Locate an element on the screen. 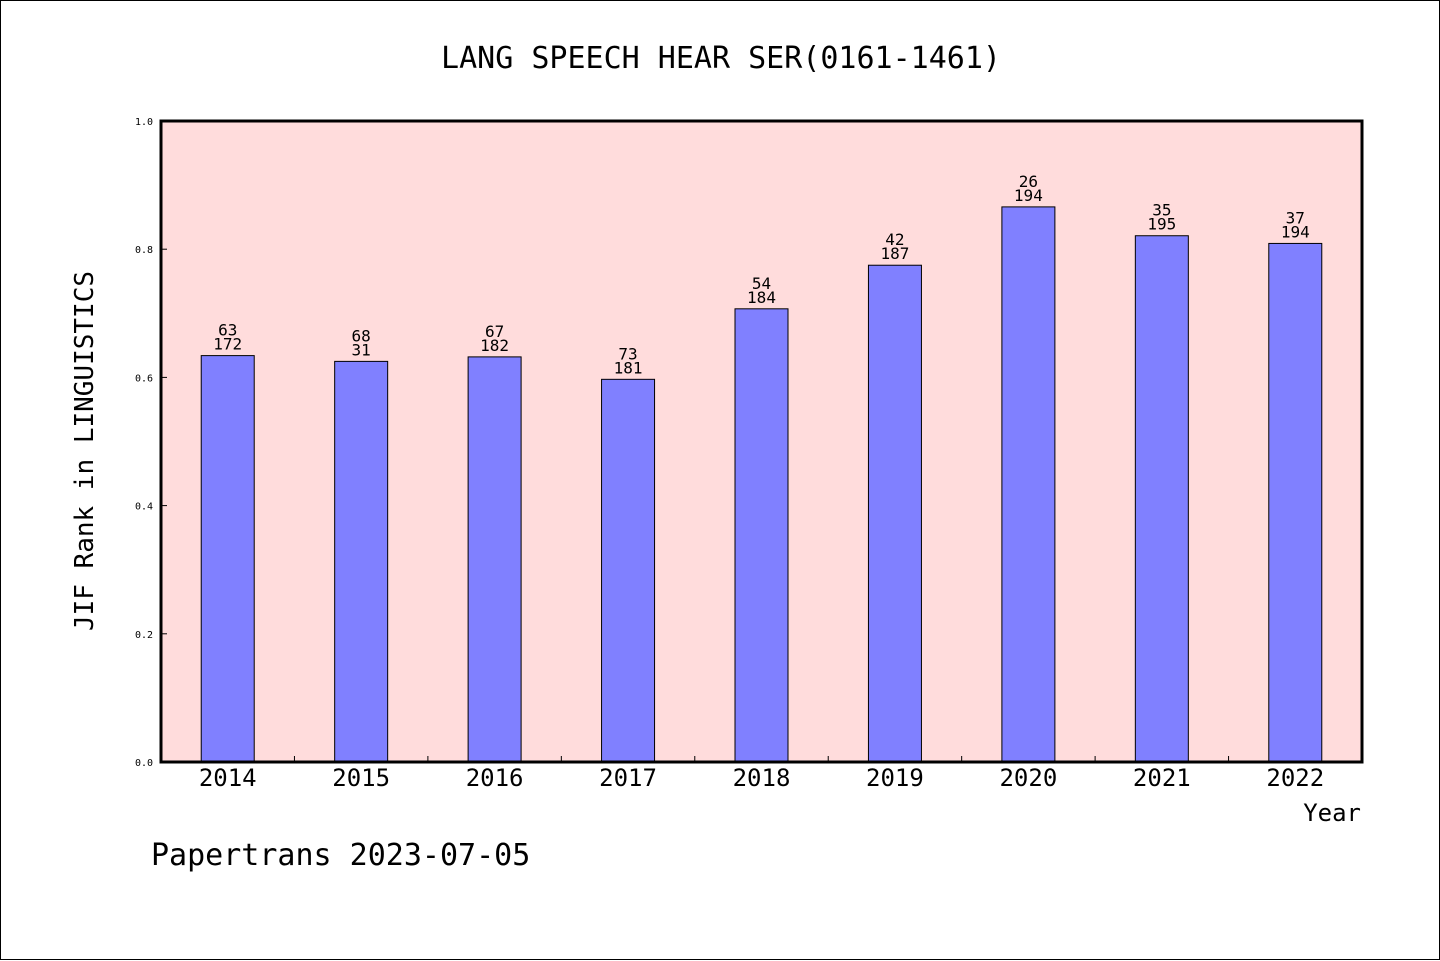  x-tick-label-2022: 2022 is located at coordinates (1295, 778).